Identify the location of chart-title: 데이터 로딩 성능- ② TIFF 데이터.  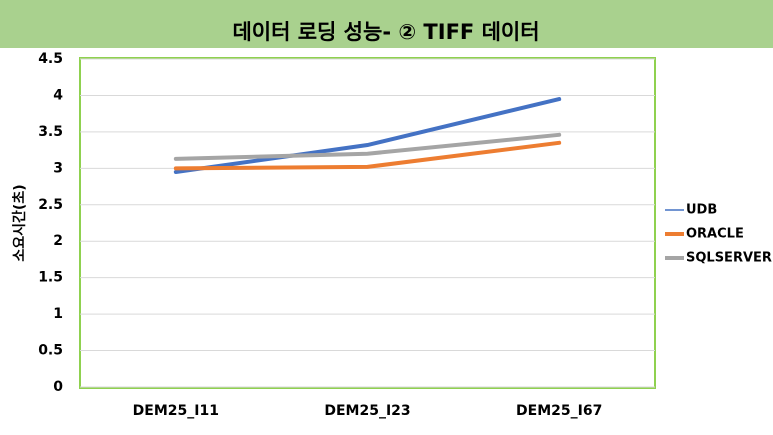
(385, 32).